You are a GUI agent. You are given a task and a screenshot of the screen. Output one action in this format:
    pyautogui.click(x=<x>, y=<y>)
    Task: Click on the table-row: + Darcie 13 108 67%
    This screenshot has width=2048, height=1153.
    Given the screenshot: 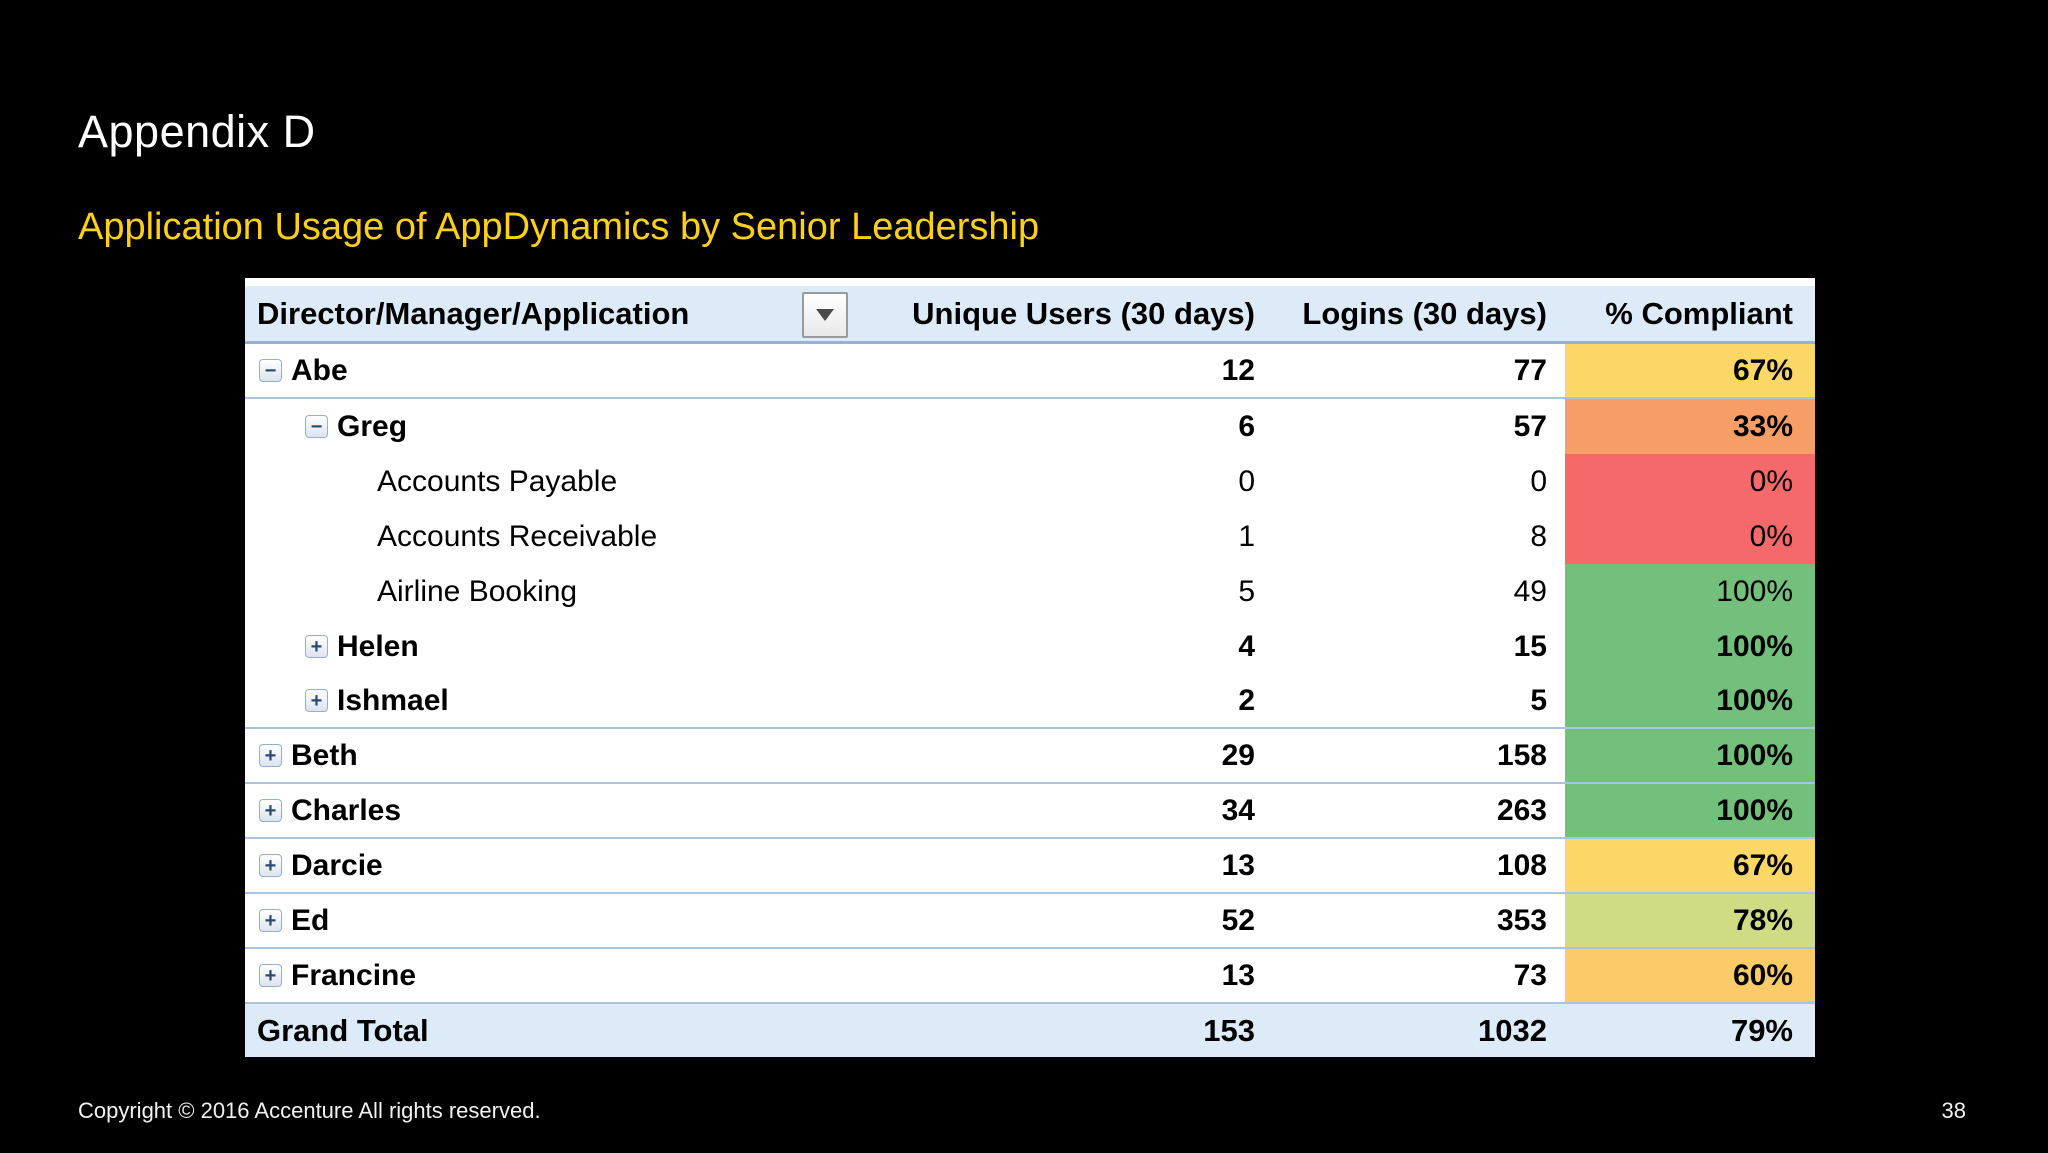 What is the action you would take?
    pyautogui.click(x=1030, y=866)
    